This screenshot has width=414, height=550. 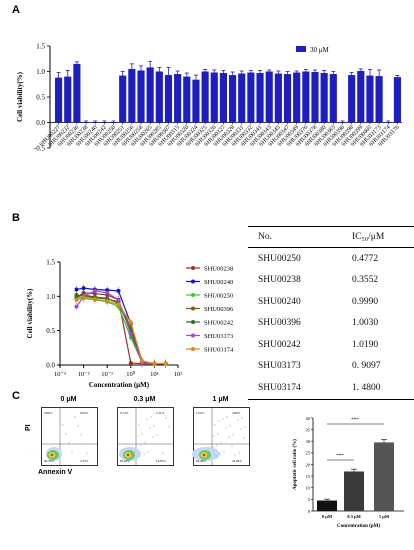 I want to click on b-legend-label: SHU00238, so click(x=218, y=269).